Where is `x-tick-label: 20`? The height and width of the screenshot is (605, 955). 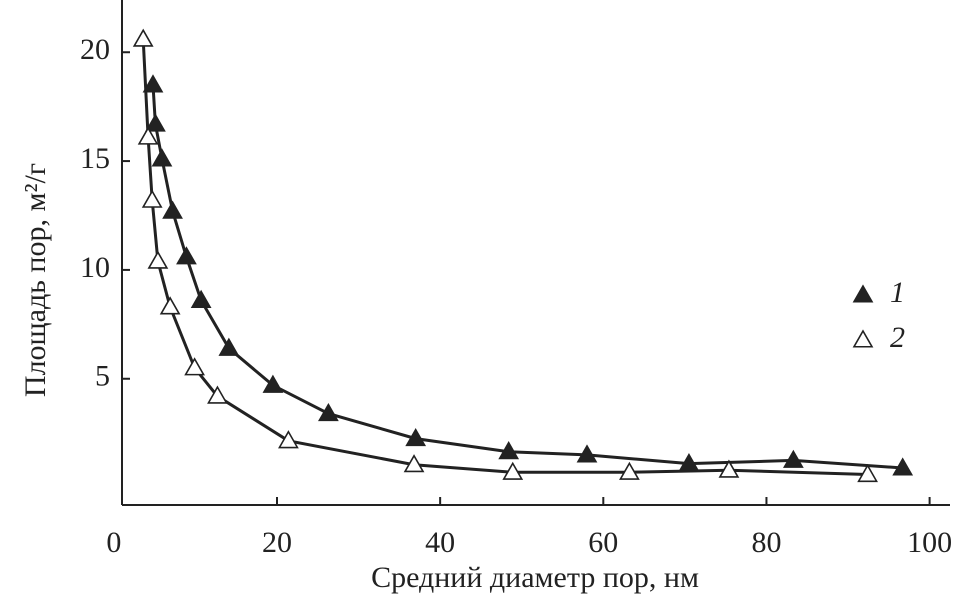 x-tick-label: 20 is located at coordinates (277, 542).